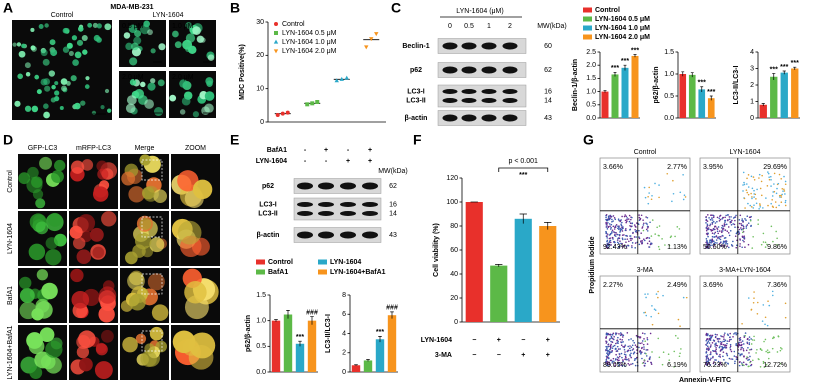 This screenshot has width=813, height=385. What do you see at coordinates (622, 28) in the screenshot?
I see `legend-label: LYN-1604 1.0 μM` at bounding box center [622, 28].